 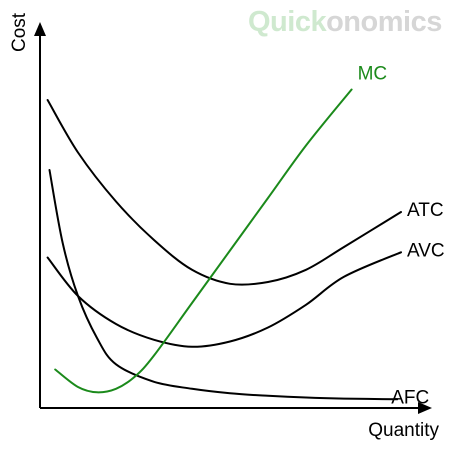 I want to click on series-label-mc: MC, so click(x=373, y=74).